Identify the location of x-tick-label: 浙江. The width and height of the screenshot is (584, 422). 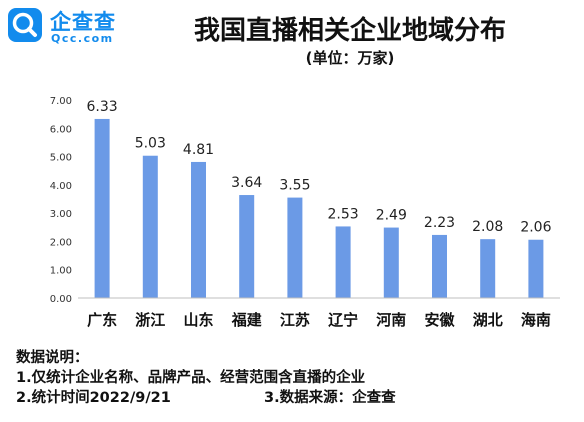
(150, 320).